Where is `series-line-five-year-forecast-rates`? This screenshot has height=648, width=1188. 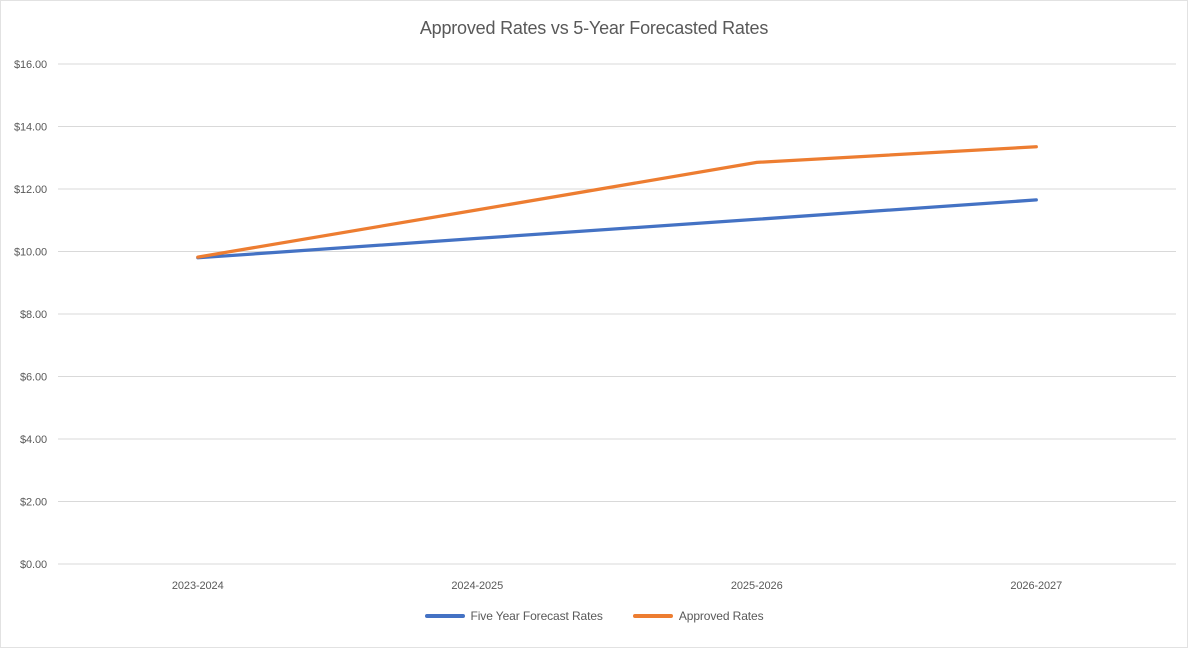
series-line-five-year-forecast-rates is located at coordinates (617, 229).